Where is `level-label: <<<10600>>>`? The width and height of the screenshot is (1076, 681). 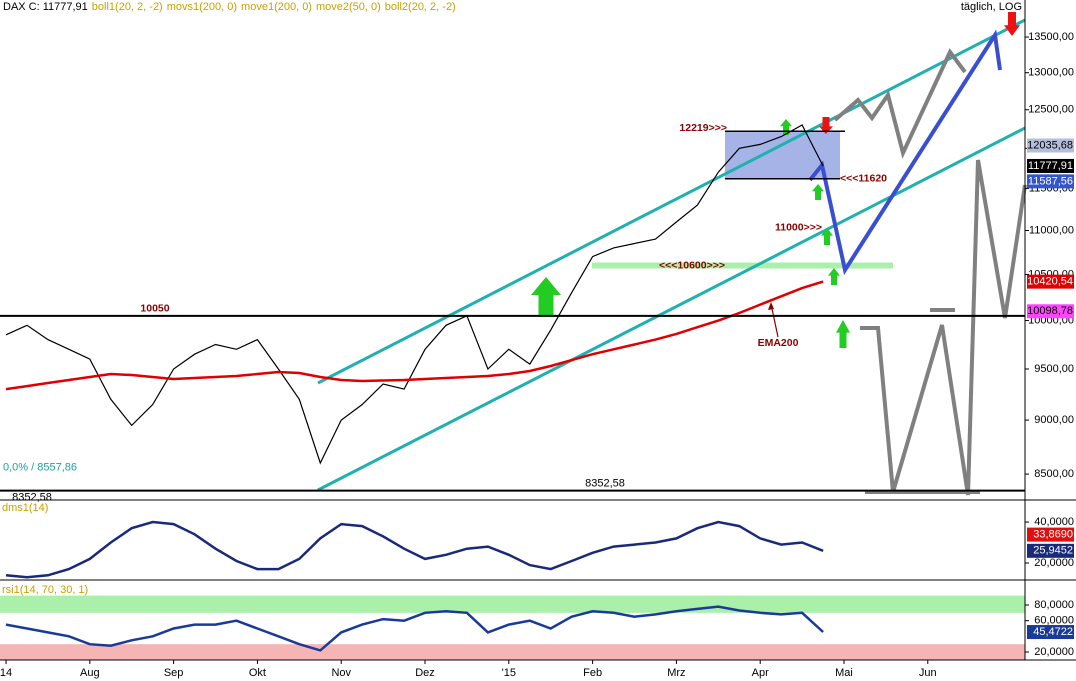
level-label: <<<10600>>> is located at coordinates (692, 265).